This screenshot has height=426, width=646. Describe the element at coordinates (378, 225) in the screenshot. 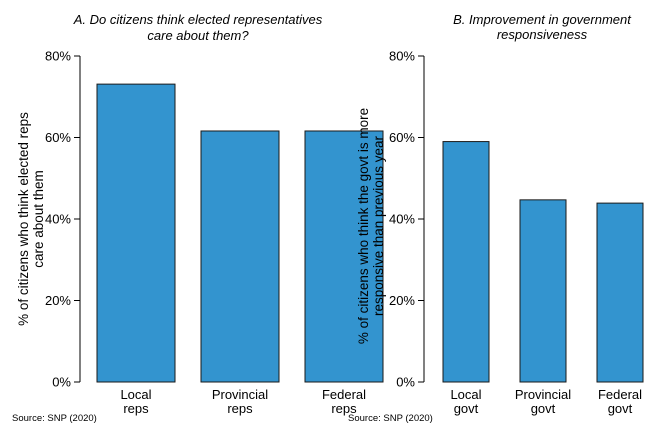

I see `panel-b-y-axis-label-line-2: responsive than previous year` at that location.